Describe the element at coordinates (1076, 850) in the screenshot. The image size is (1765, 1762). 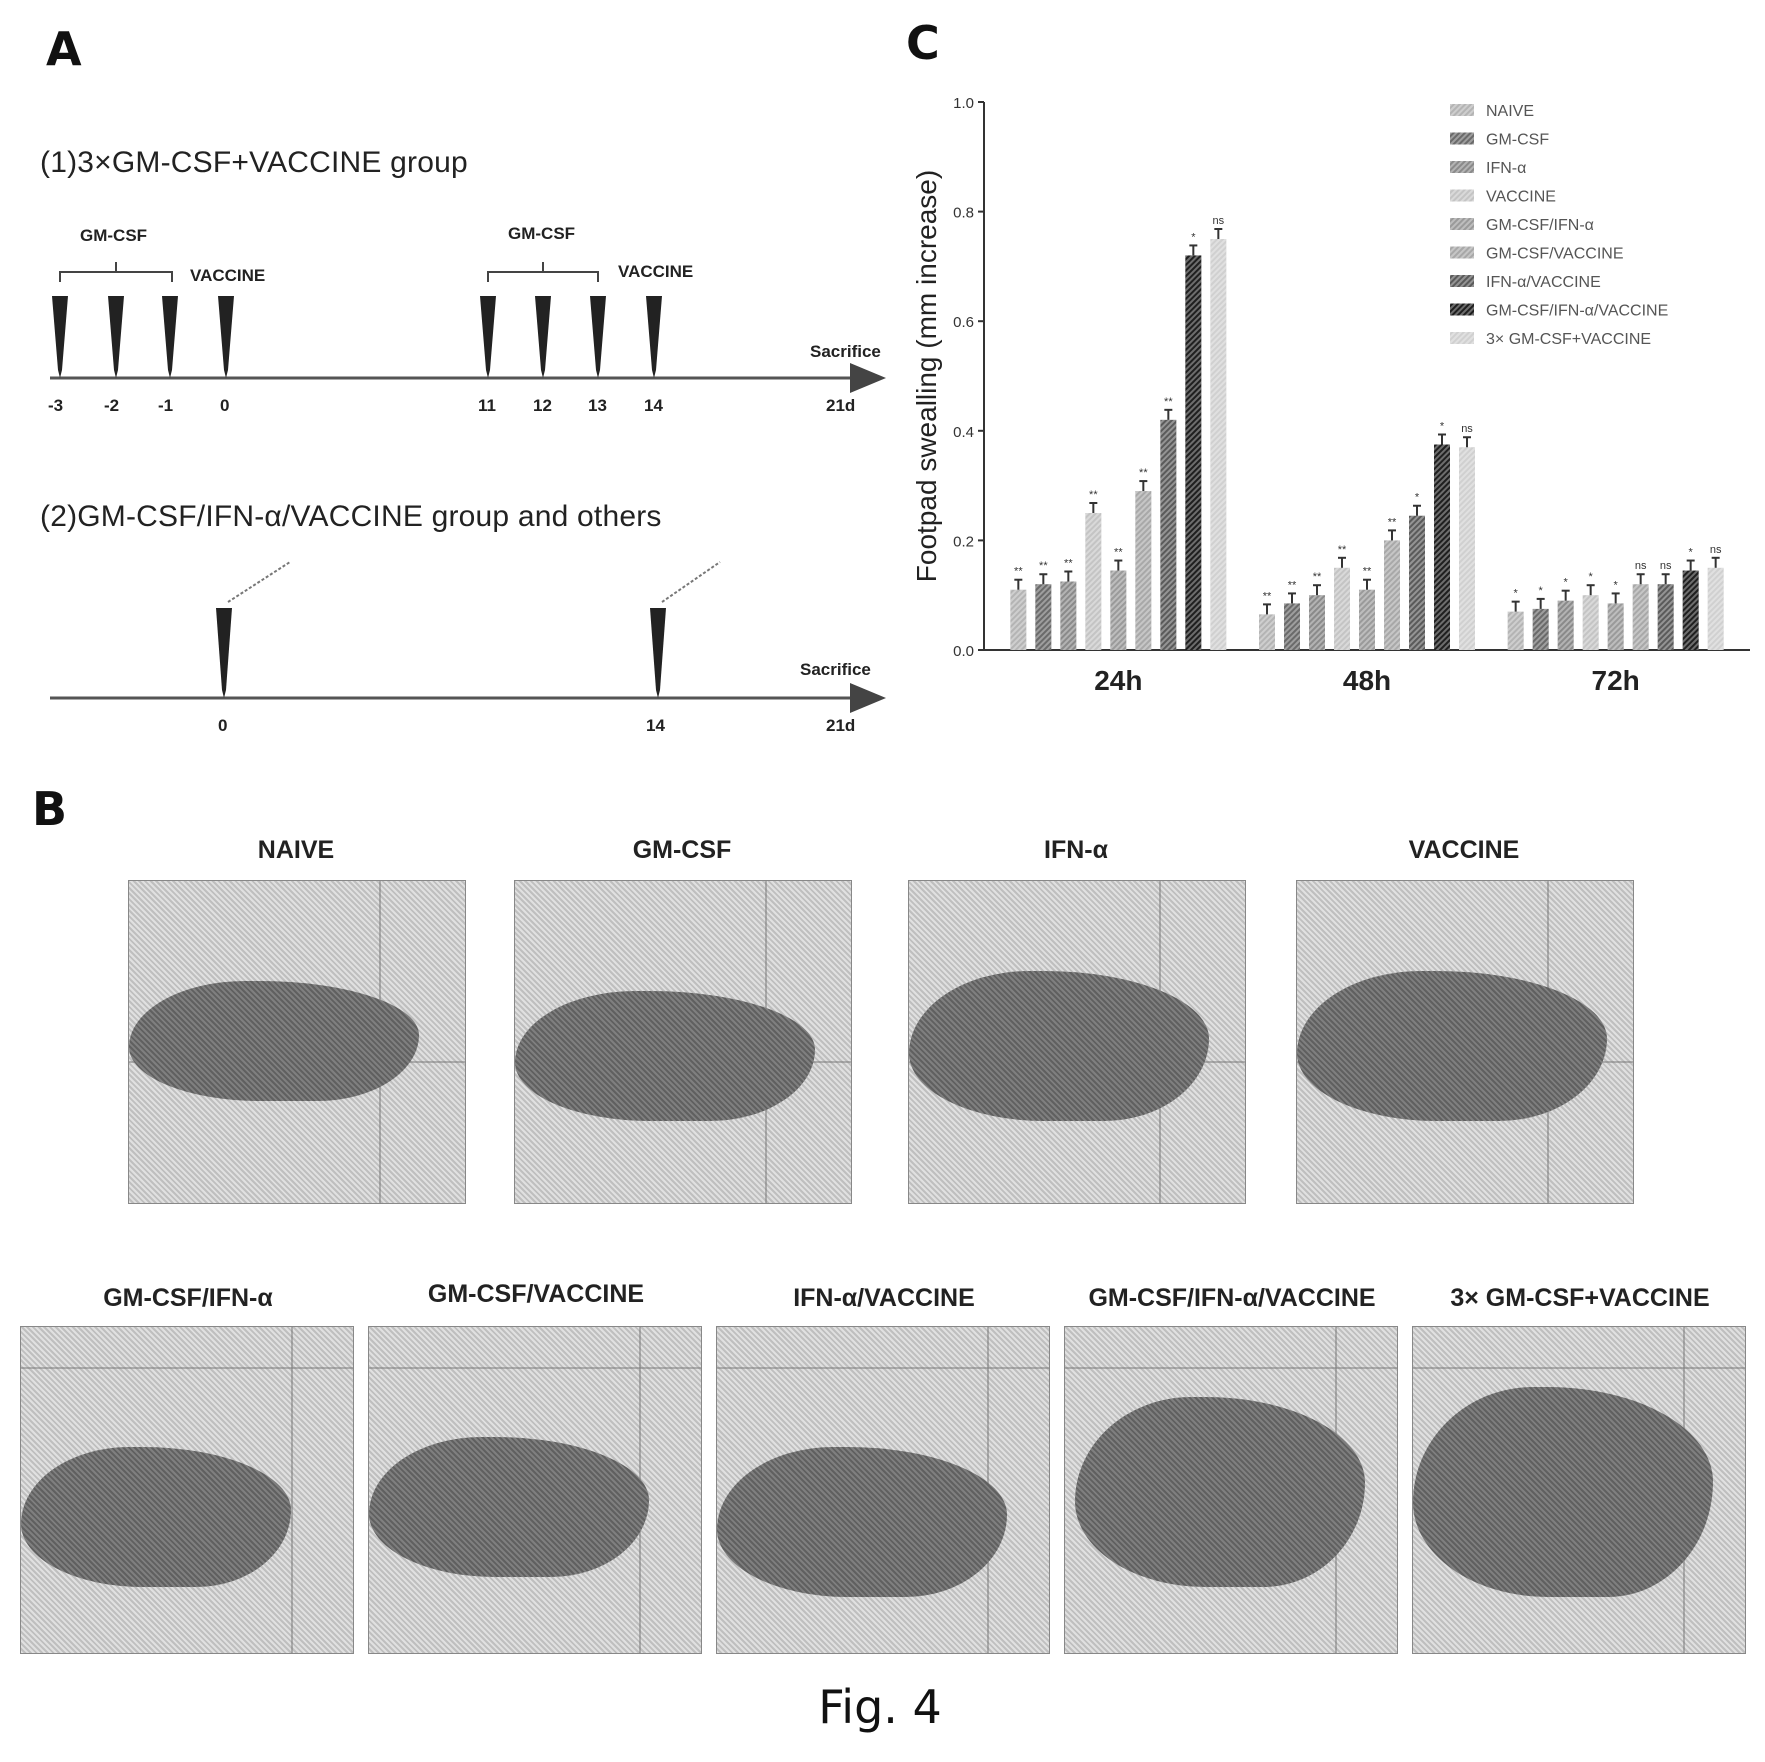
I see `photo-label-ifn: IFN-α` at that location.